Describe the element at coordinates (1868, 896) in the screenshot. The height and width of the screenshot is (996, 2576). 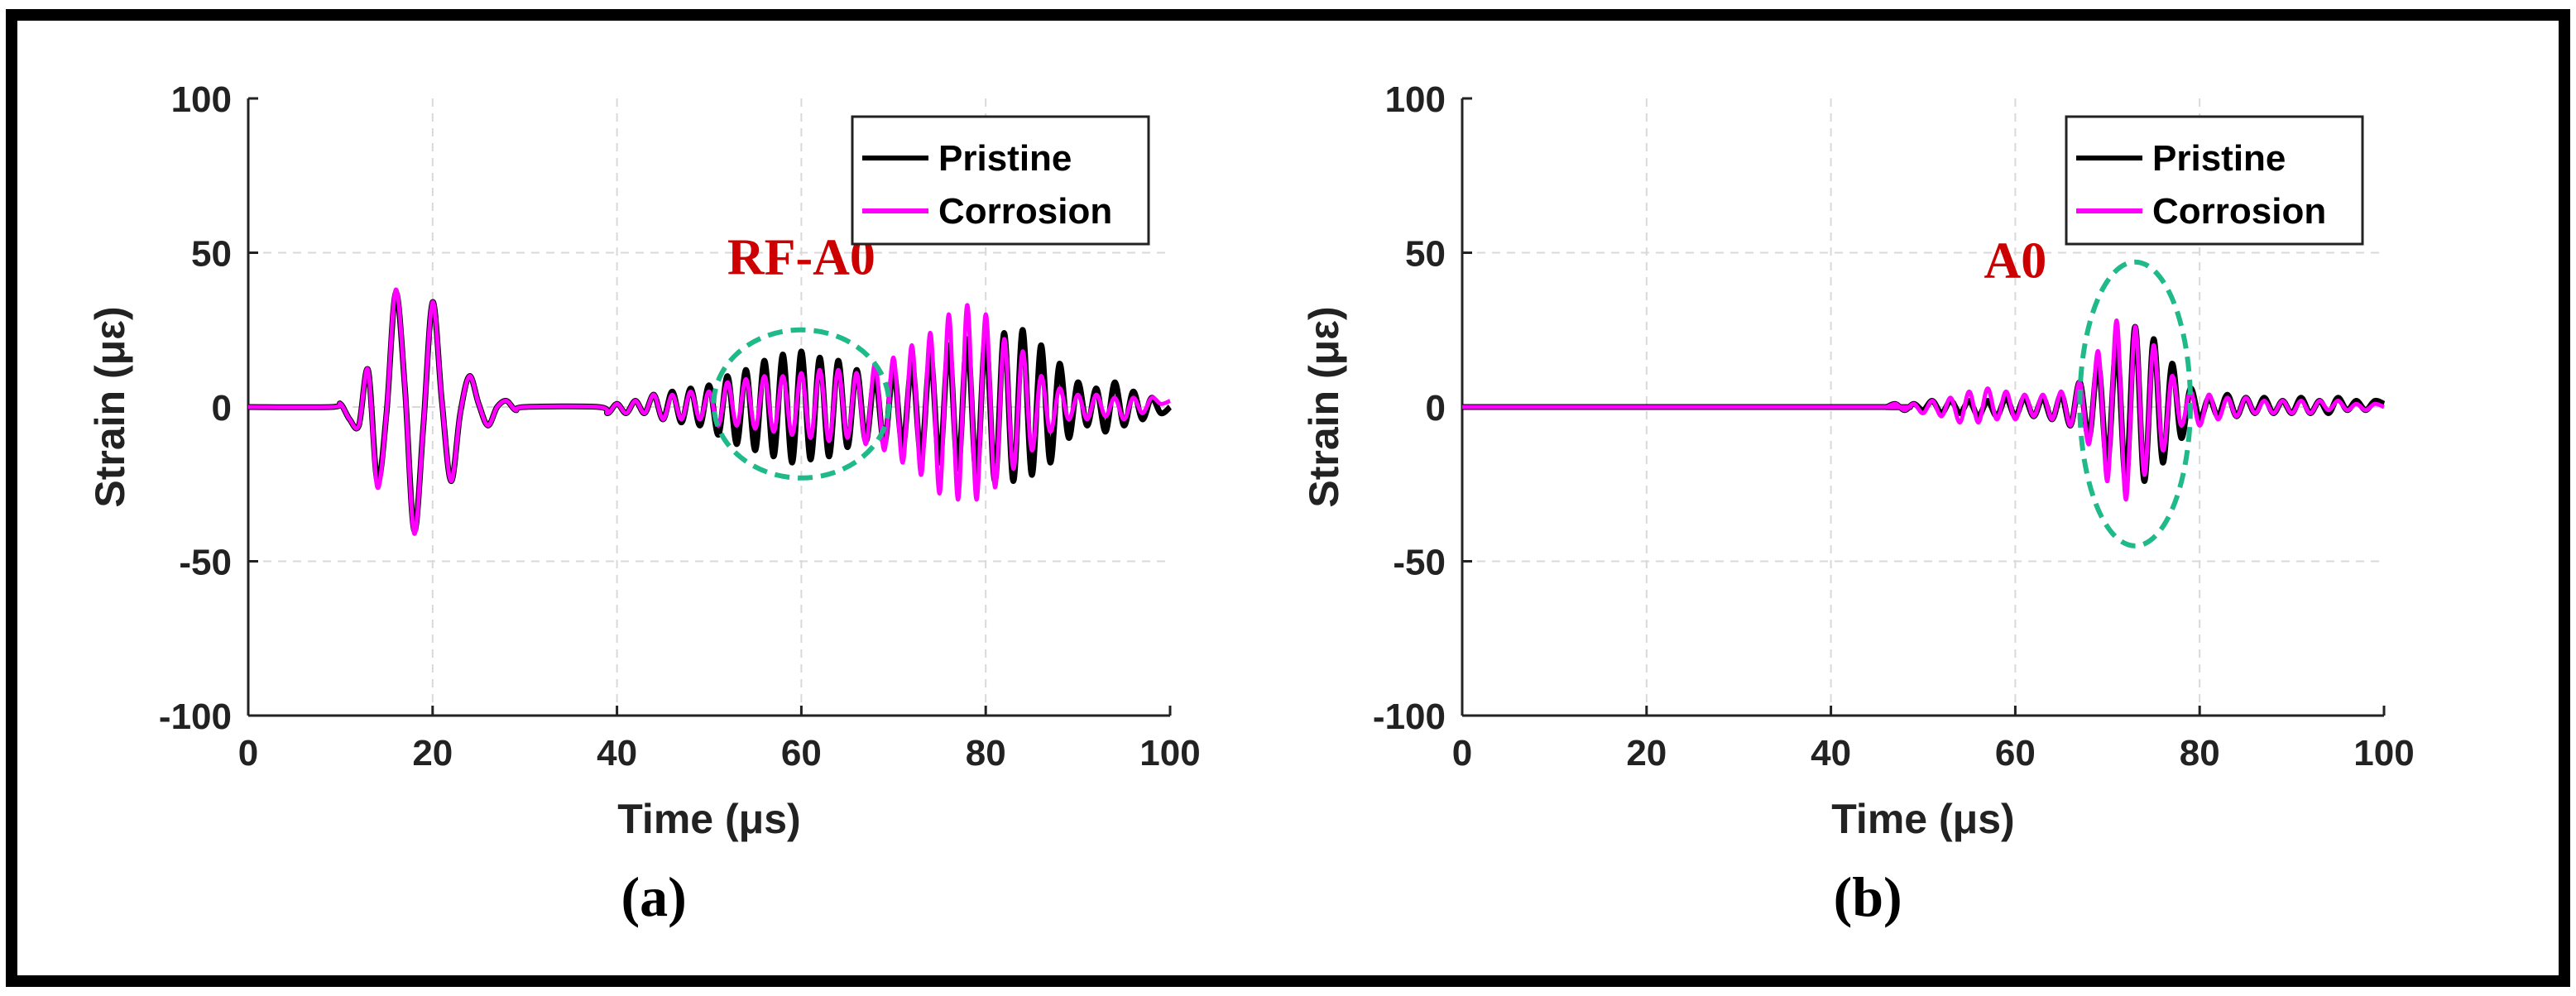
I see `panel-label: (b)` at that location.